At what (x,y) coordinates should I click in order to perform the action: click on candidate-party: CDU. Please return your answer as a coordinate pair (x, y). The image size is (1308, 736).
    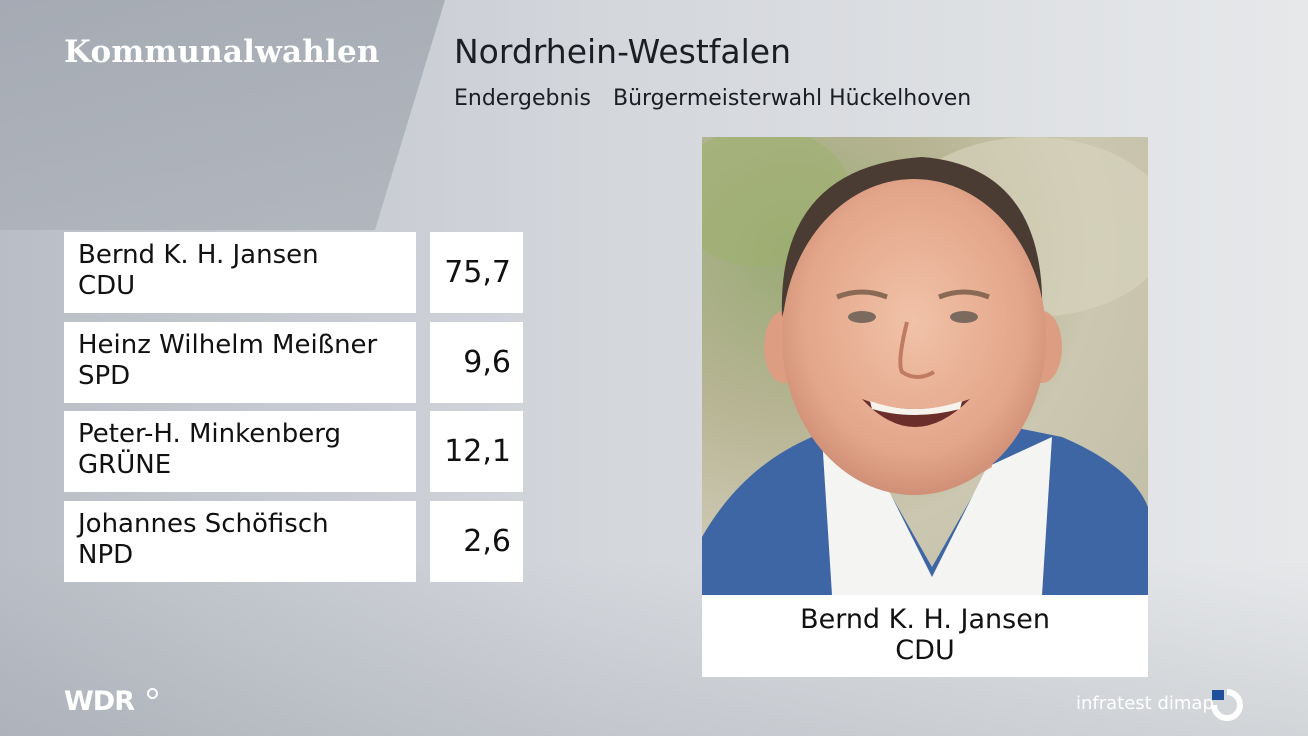
    Looking at the image, I should click on (107, 286).